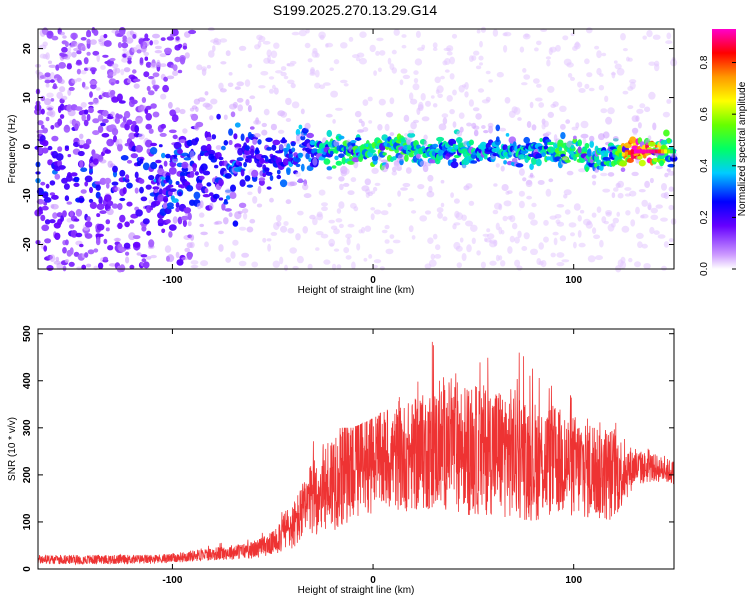 Image resolution: width=750 pixels, height=600 pixels. I want to click on y-tick-label: 20, so click(27, 49).